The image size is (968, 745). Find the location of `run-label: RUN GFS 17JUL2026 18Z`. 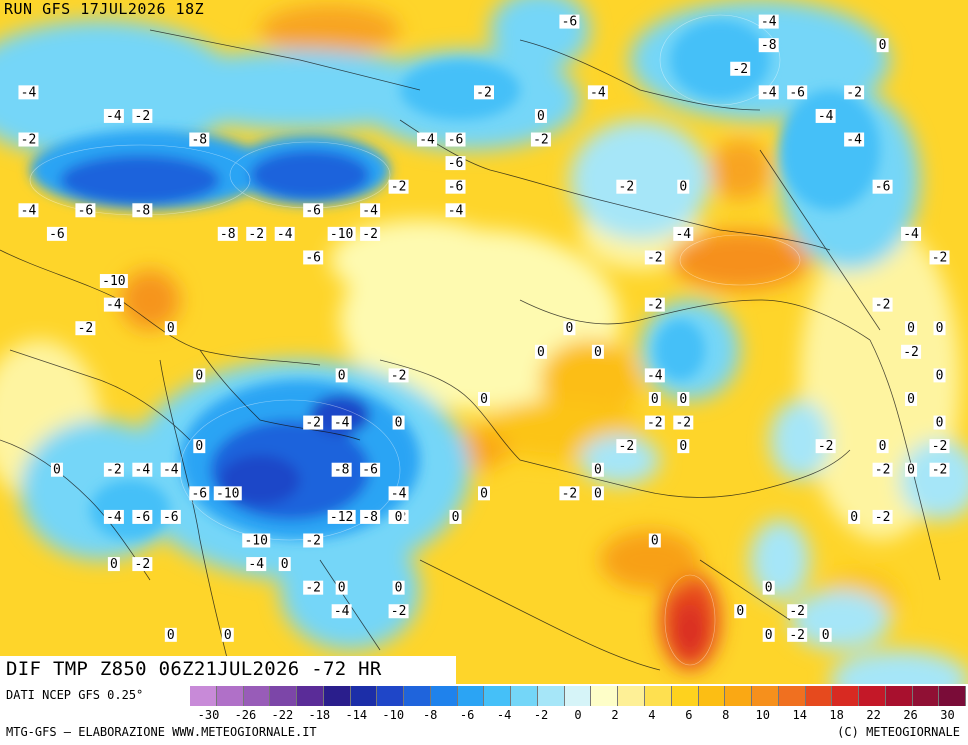

run-label: RUN GFS 17JUL2026 18Z is located at coordinates (104, 9).